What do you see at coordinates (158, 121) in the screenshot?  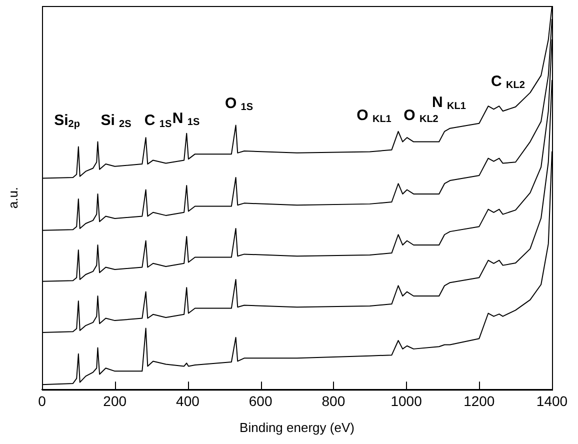 I see `annotation: C 1S` at bounding box center [158, 121].